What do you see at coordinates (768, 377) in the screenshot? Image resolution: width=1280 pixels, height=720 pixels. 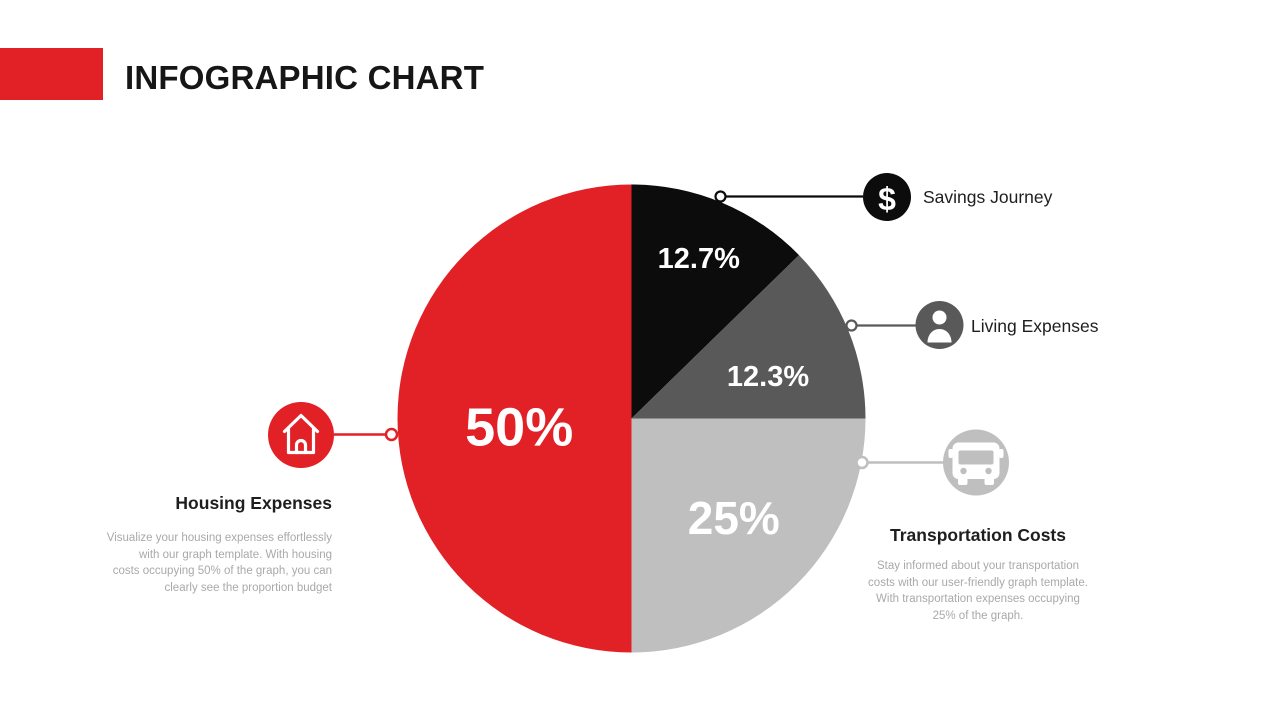 I see `pie-value-label-living-expenses: 12.3%` at bounding box center [768, 377].